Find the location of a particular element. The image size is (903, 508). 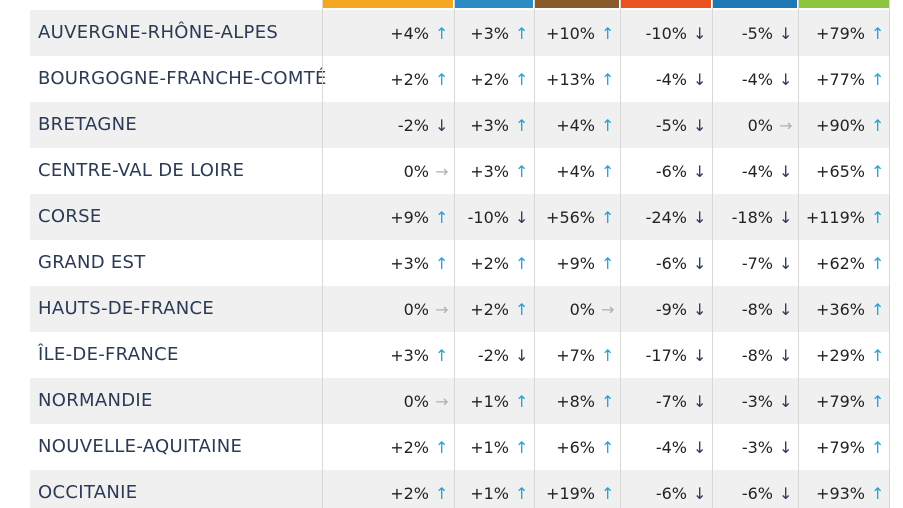

table-cell: +6% ↑ is located at coordinates (577, 447).